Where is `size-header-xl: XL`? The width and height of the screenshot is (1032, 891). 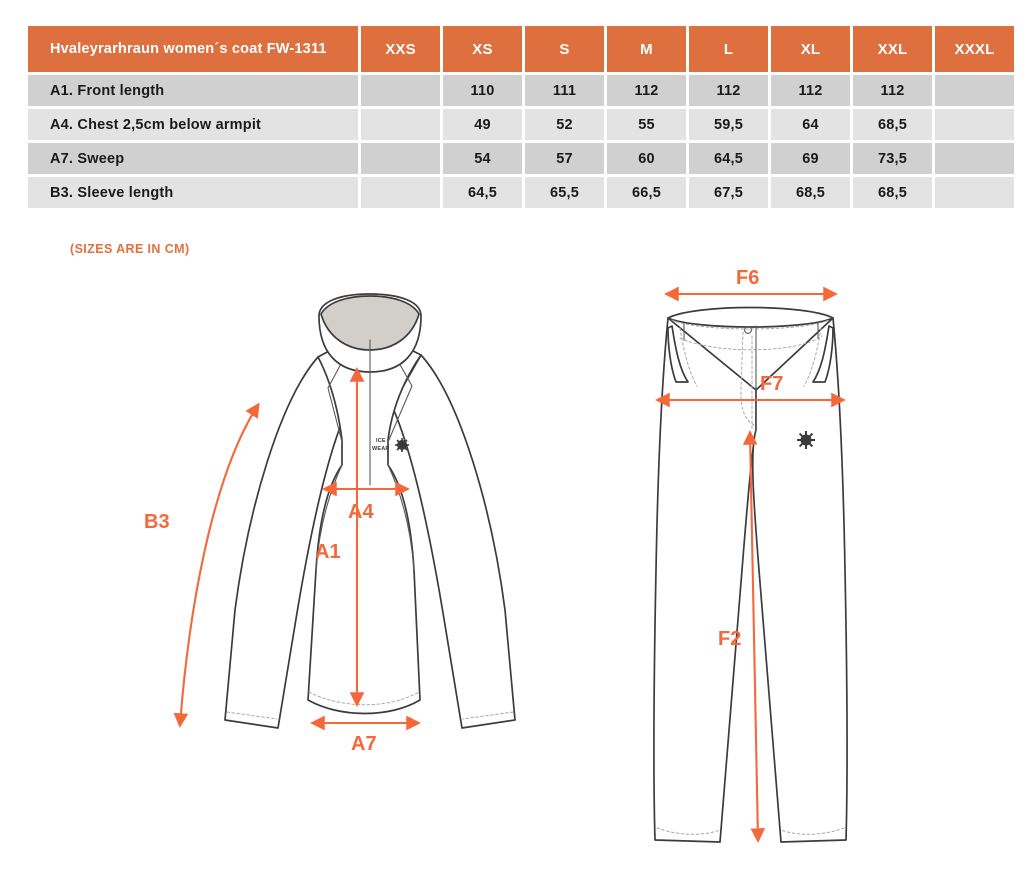
size-header-xl: XL is located at coordinates (810, 49).